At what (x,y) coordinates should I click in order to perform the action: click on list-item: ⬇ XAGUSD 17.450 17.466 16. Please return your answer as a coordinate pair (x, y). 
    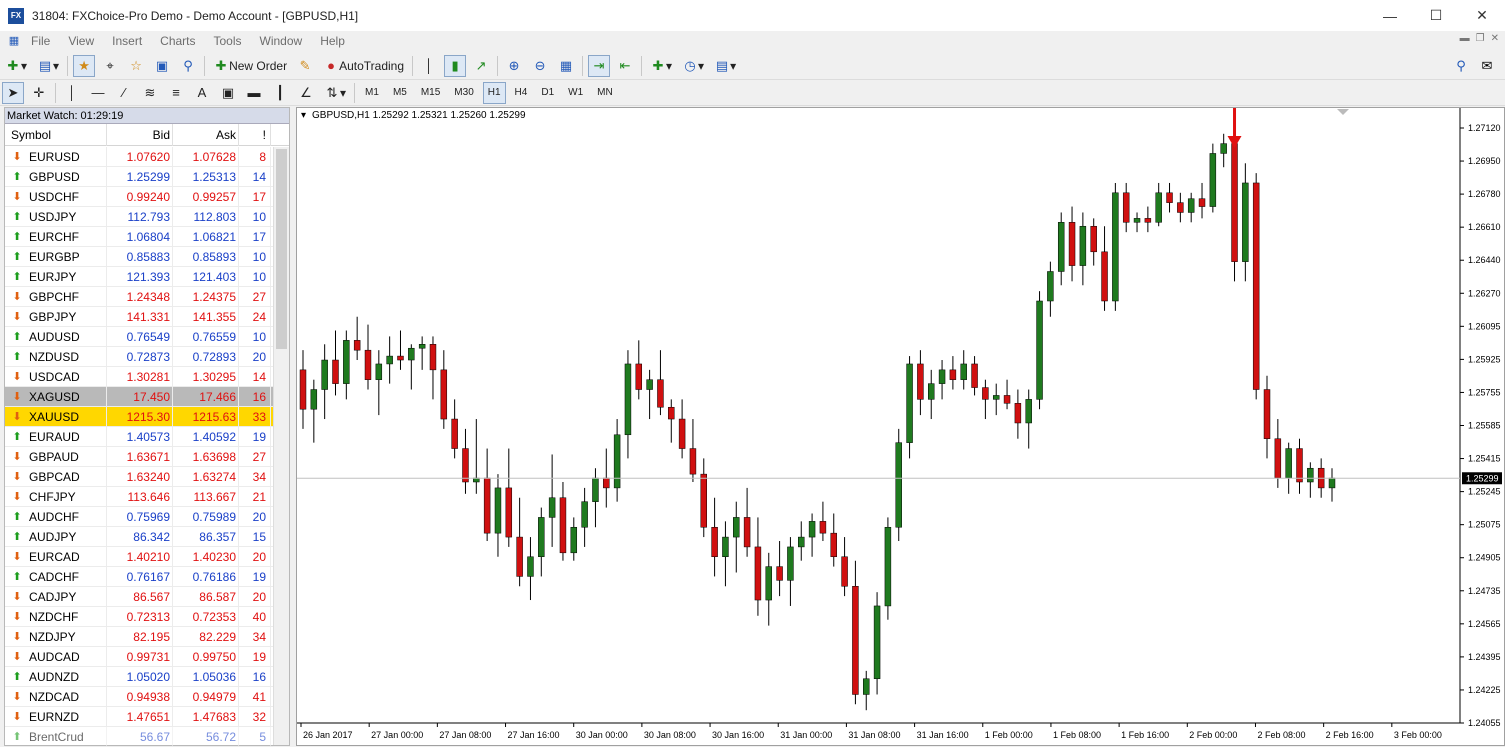
    Looking at the image, I should click on (139, 396).